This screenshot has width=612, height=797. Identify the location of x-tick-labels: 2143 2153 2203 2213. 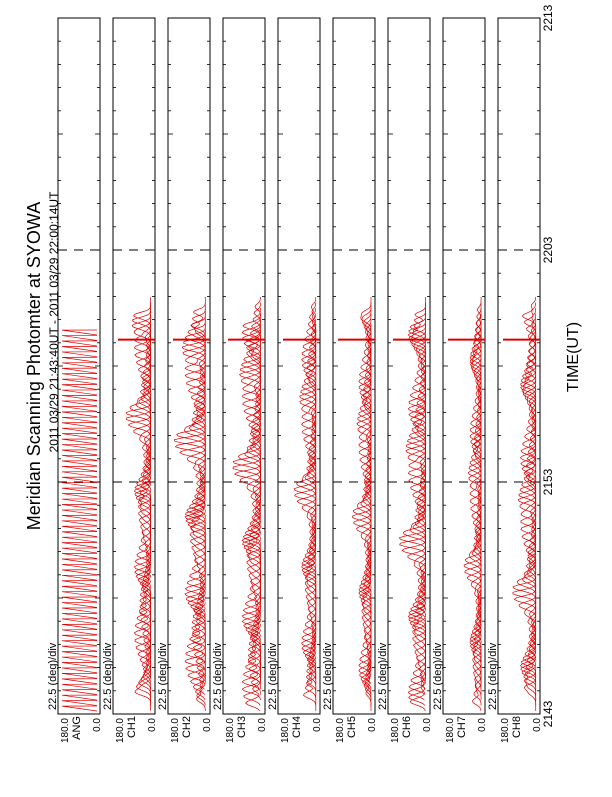
(548, 365).